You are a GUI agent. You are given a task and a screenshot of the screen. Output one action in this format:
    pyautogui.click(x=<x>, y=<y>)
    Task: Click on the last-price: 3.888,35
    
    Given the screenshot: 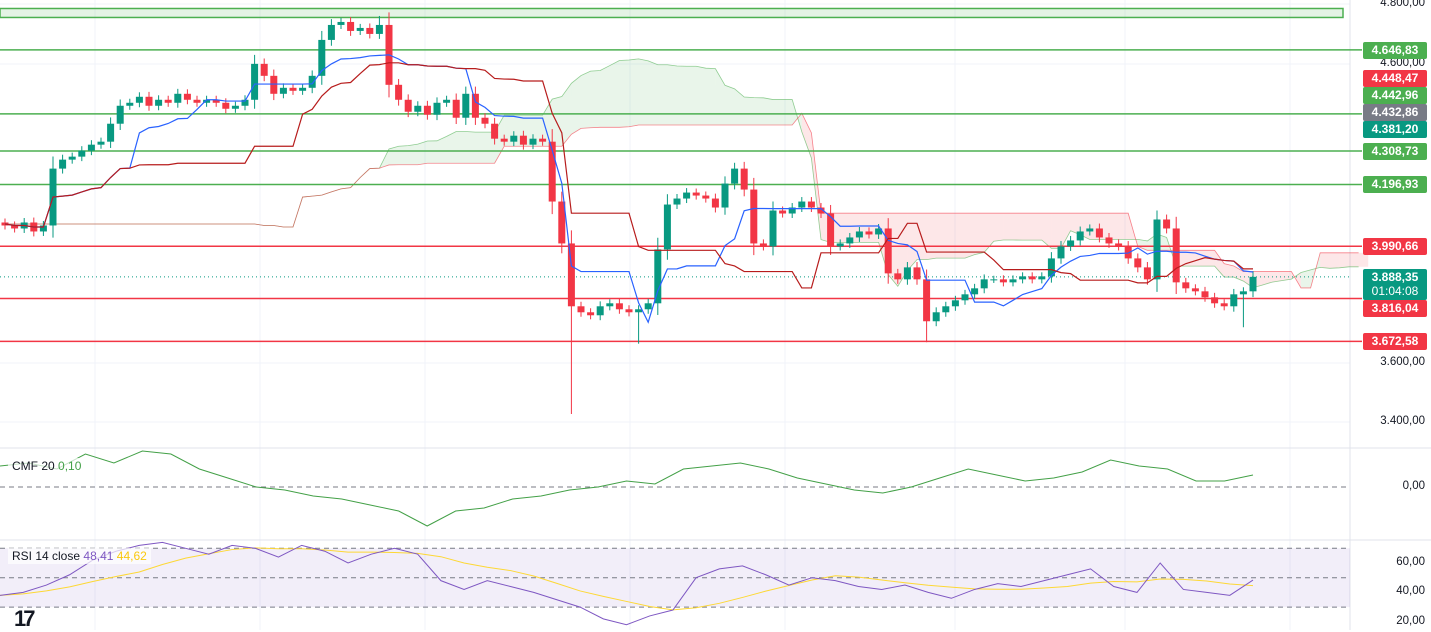 What is the action you would take?
    pyautogui.click(x=1395, y=277)
    